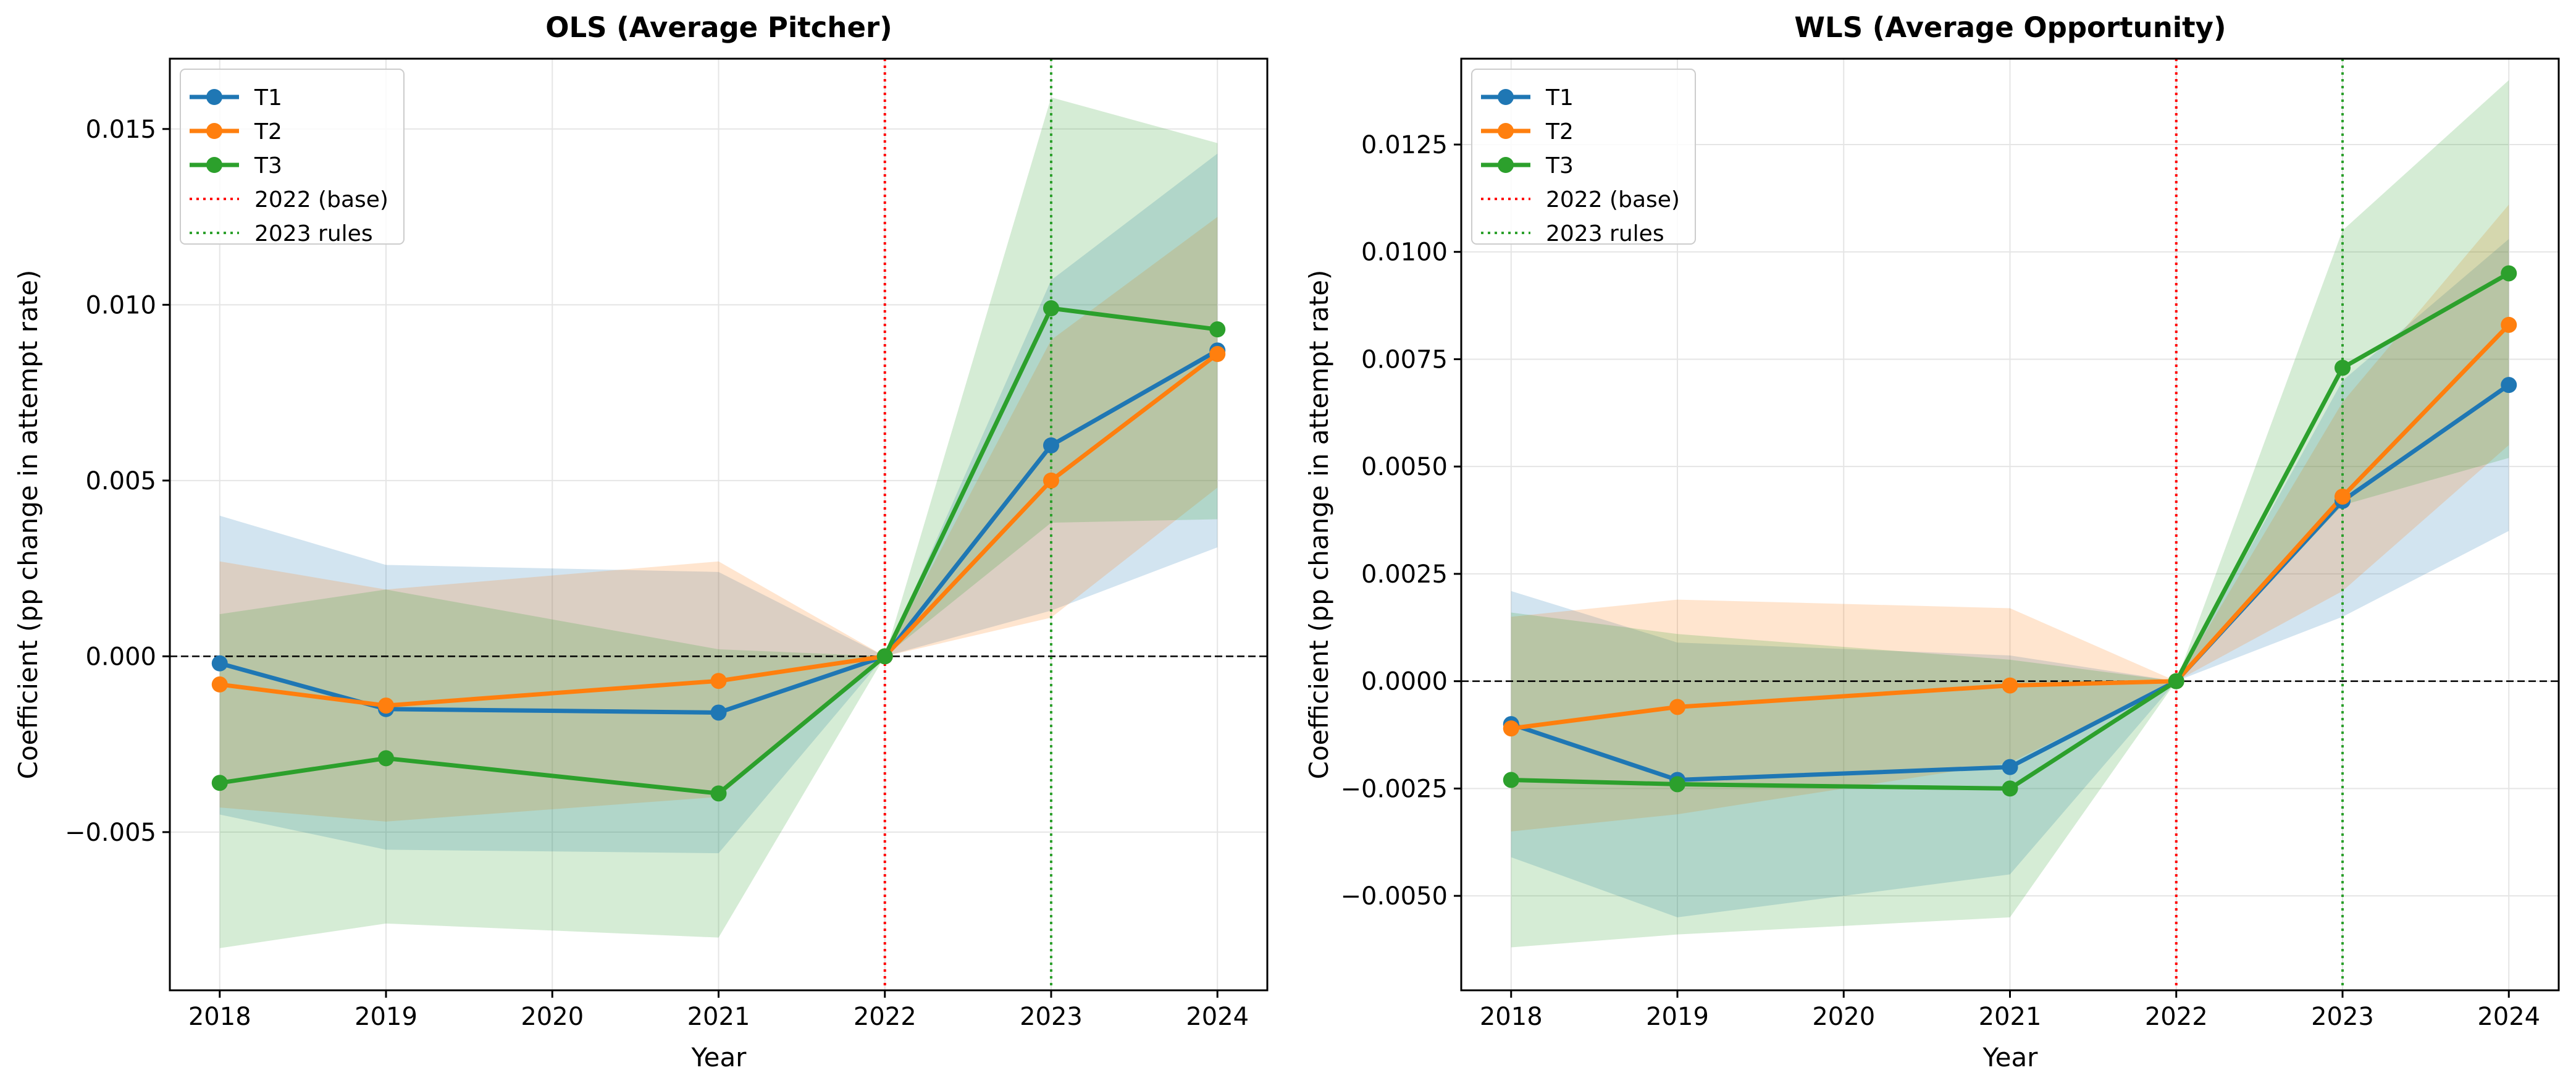 The image size is (2576, 1091). What do you see at coordinates (1404, 252) in the screenshot?
I see `y-tick-label: 0.0100` at bounding box center [1404, 252].